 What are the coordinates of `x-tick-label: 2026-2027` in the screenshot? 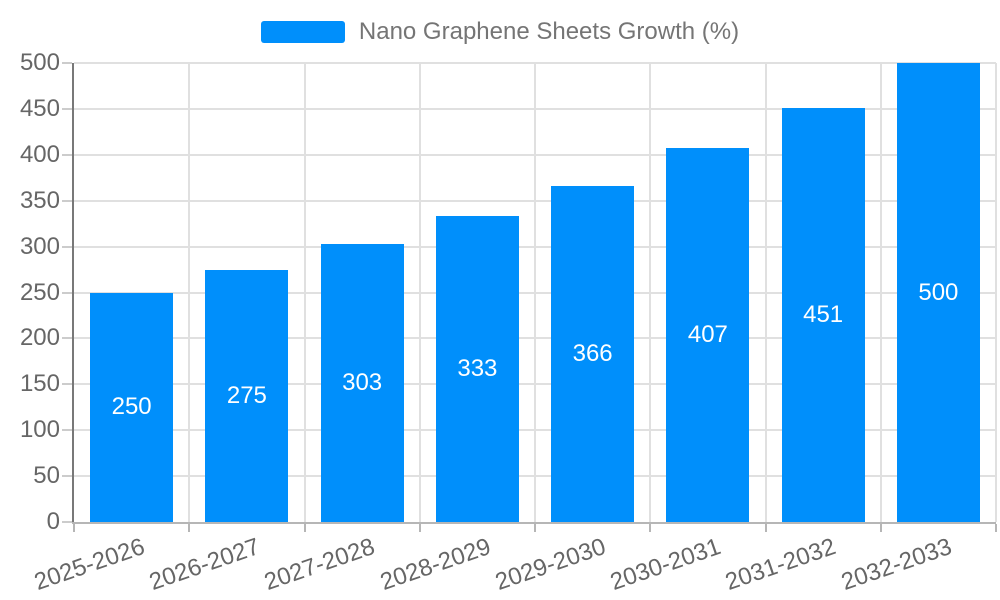 It's located at (205, 564).